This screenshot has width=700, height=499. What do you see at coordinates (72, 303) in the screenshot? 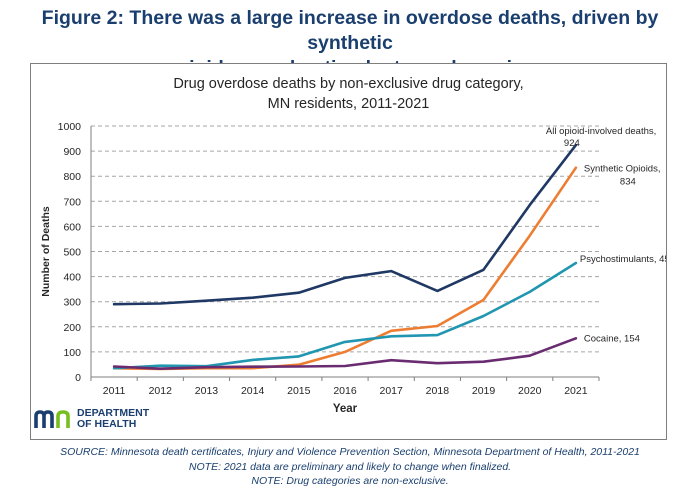
I see `y-tick-label: 300` at bounding box center [72, 303].